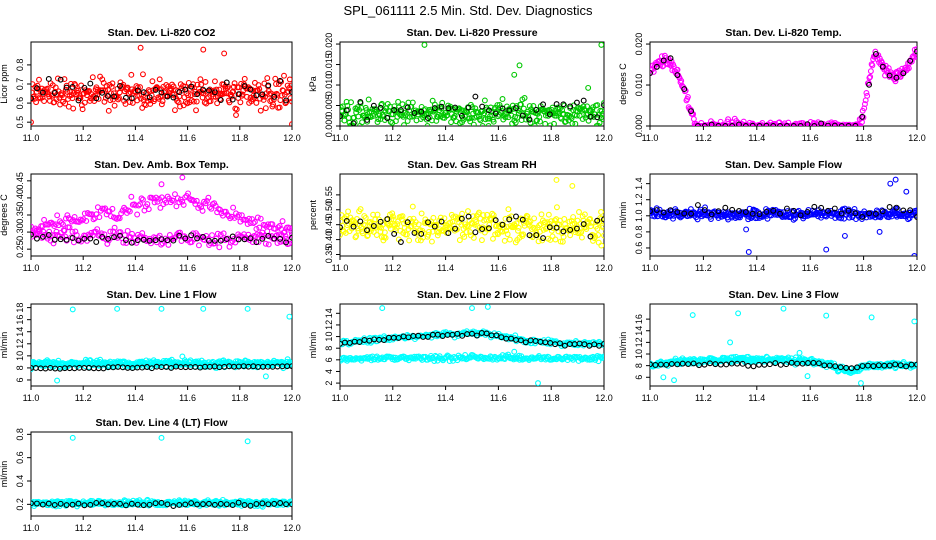 The height and width of the screenshot is (540, 936). What do you see at coordinates (161, 295) in the screenshot?
I see `panel-title: Stan. Dev. Line 1 Flow` at bounding box center [161, 295].